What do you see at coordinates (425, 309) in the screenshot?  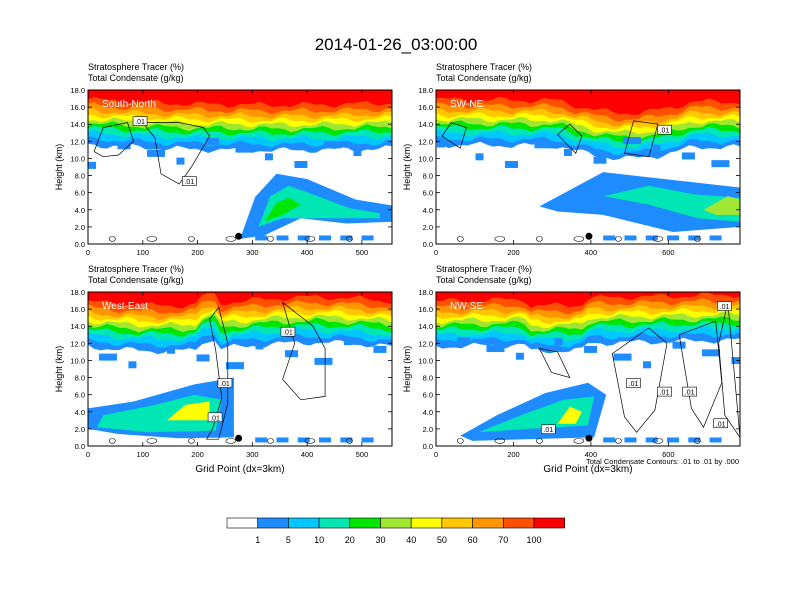 I see `ytick-label-3-8: 16.0` at bounding box center [425, 309].